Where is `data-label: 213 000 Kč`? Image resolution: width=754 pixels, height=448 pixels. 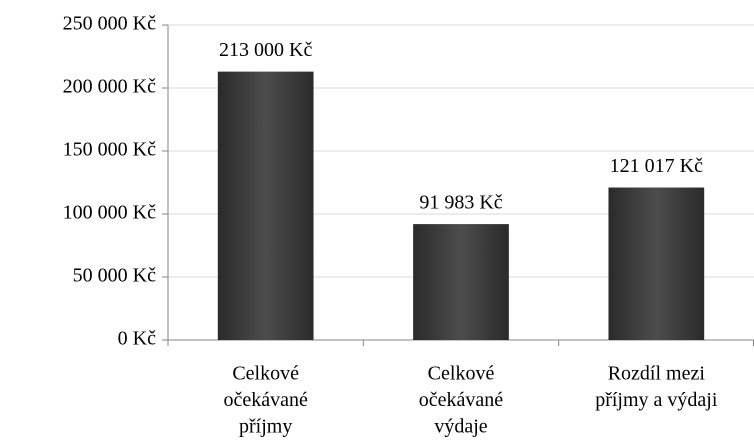 data-label: 213 000 Kč is located at coordinates (265, 50).